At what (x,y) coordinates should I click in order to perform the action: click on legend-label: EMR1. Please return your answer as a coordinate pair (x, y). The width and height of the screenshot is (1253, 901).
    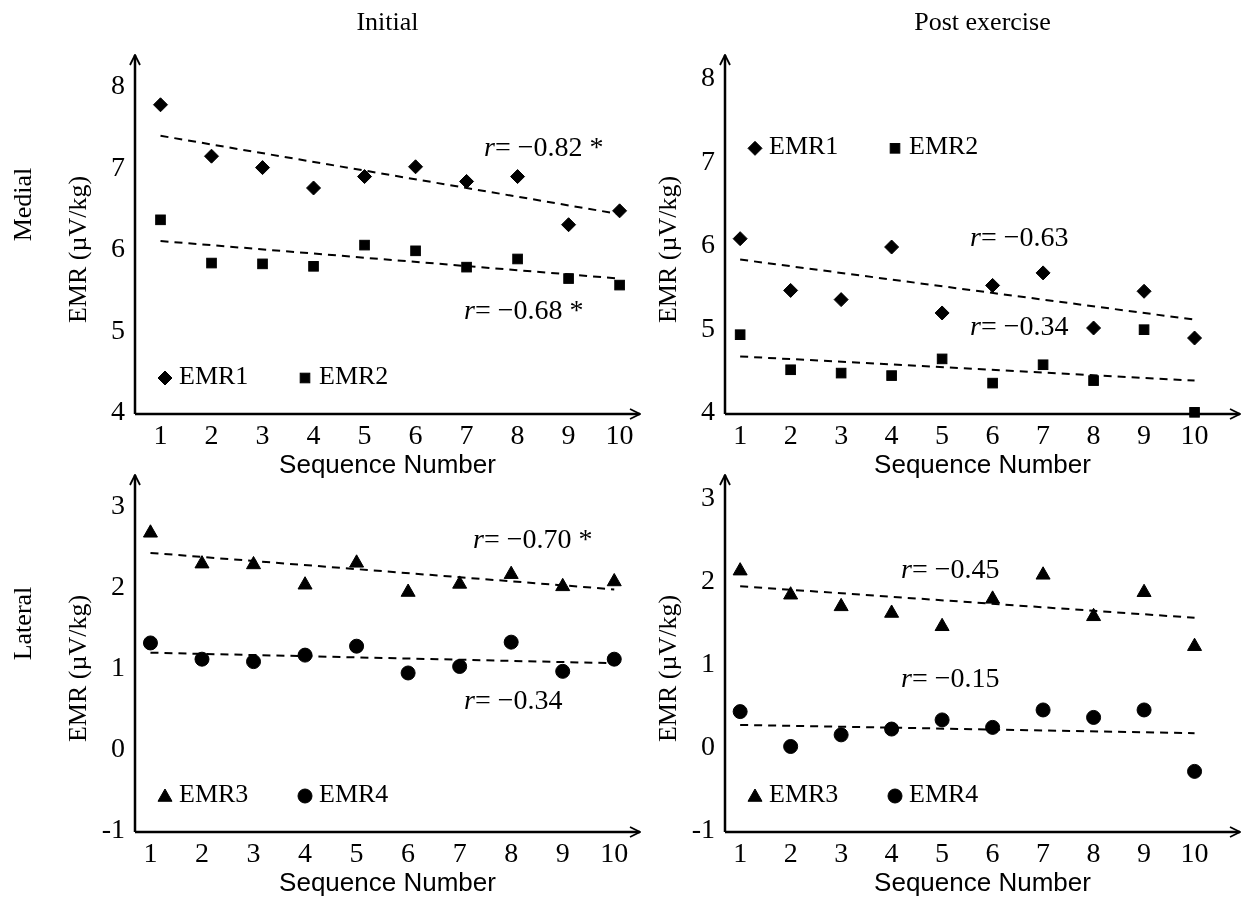
    Looking at the image, I should click on (214, 375).